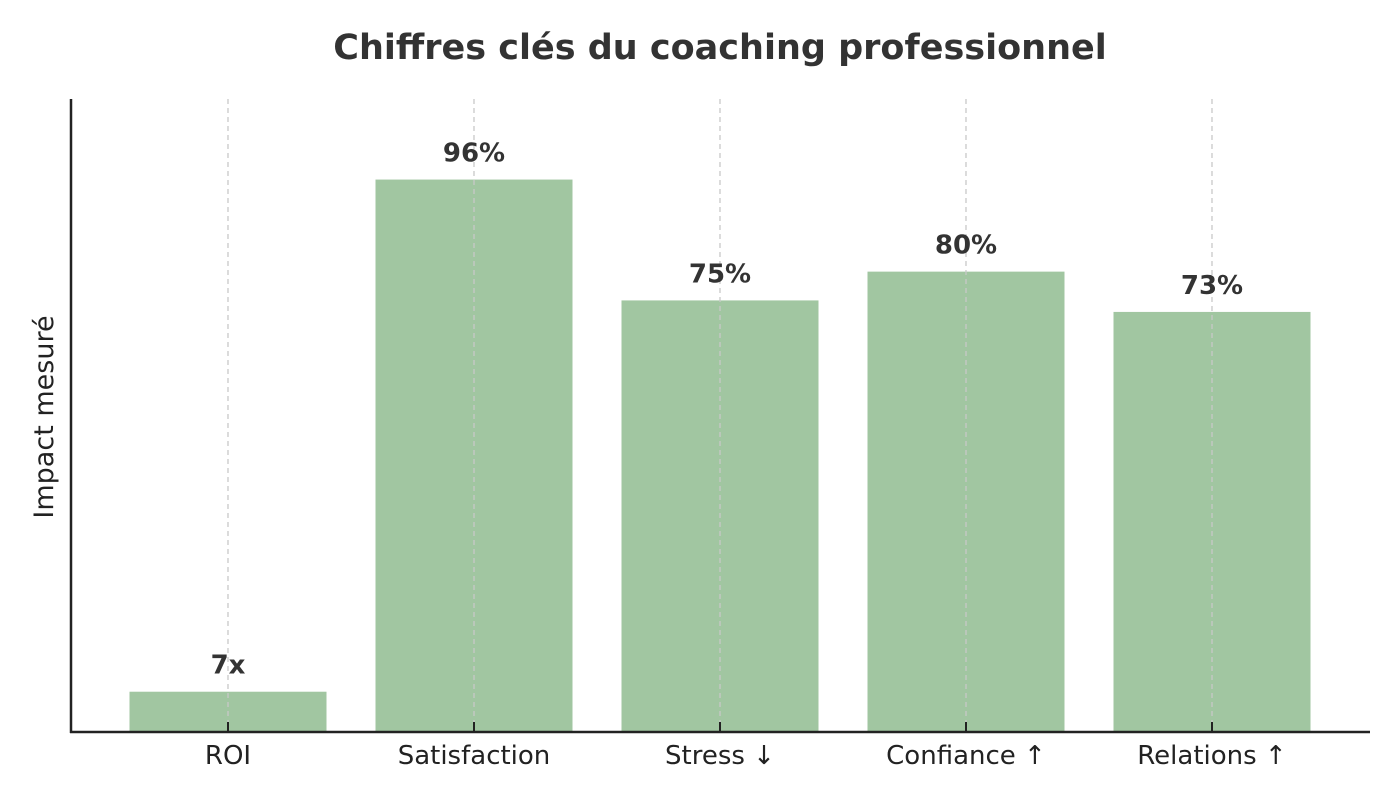 The image size is (1400, 800). Describe the element at coordinates (228, 666) in the screenshot. I see `data-label-0: 7x` at that location.